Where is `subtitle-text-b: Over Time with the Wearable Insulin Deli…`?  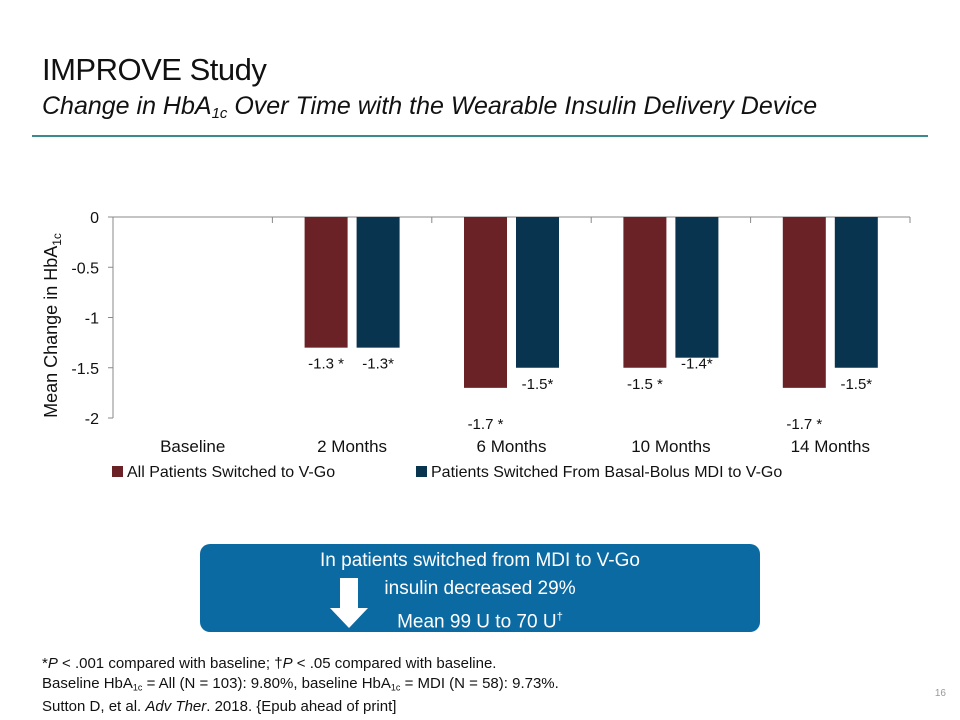
subtitle-text-b: Over Time with the Wearable Insulin Deli… is located at coordinates (522, 106).